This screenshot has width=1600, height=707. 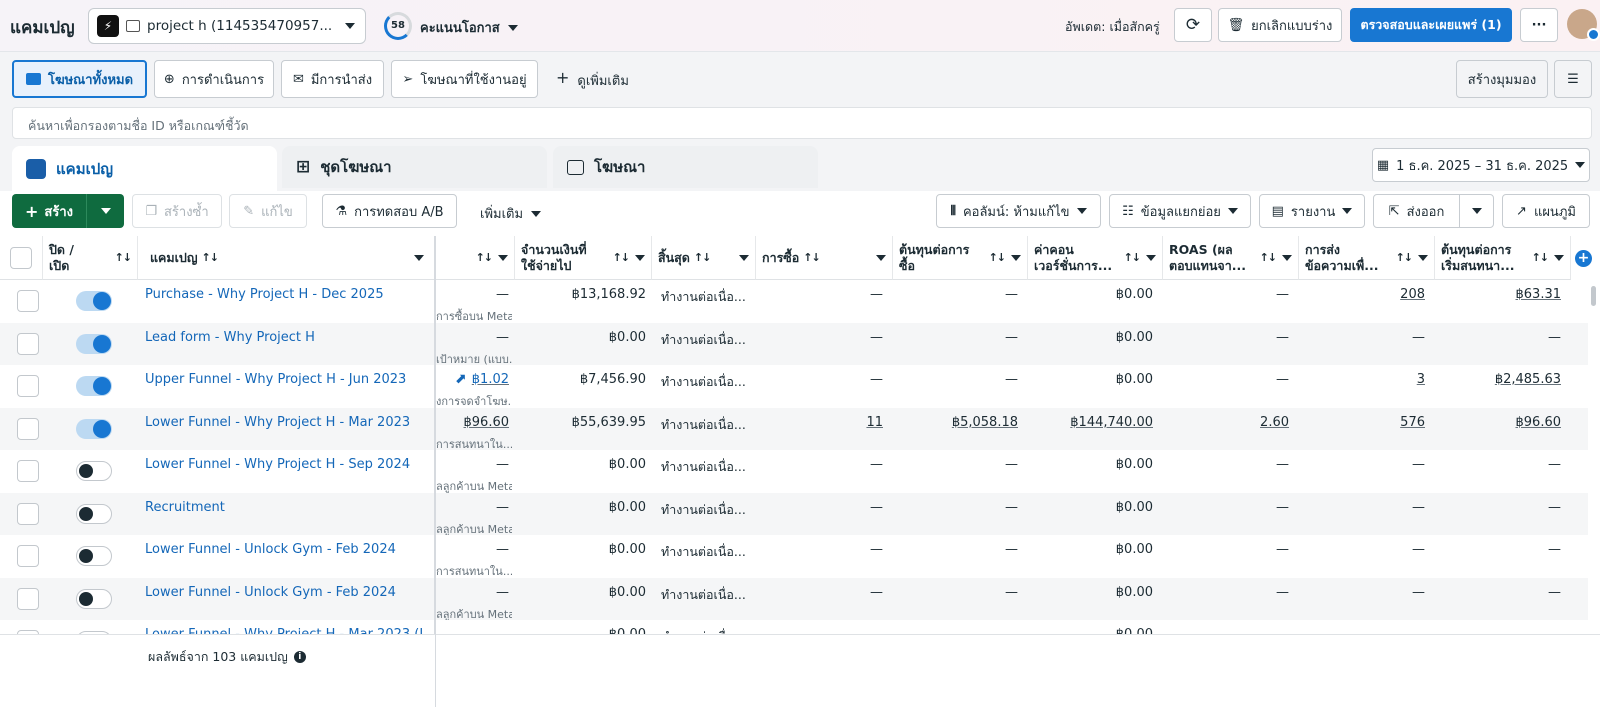 I want to click on refresh-button: ⟳, so click(x=1193, y=25).